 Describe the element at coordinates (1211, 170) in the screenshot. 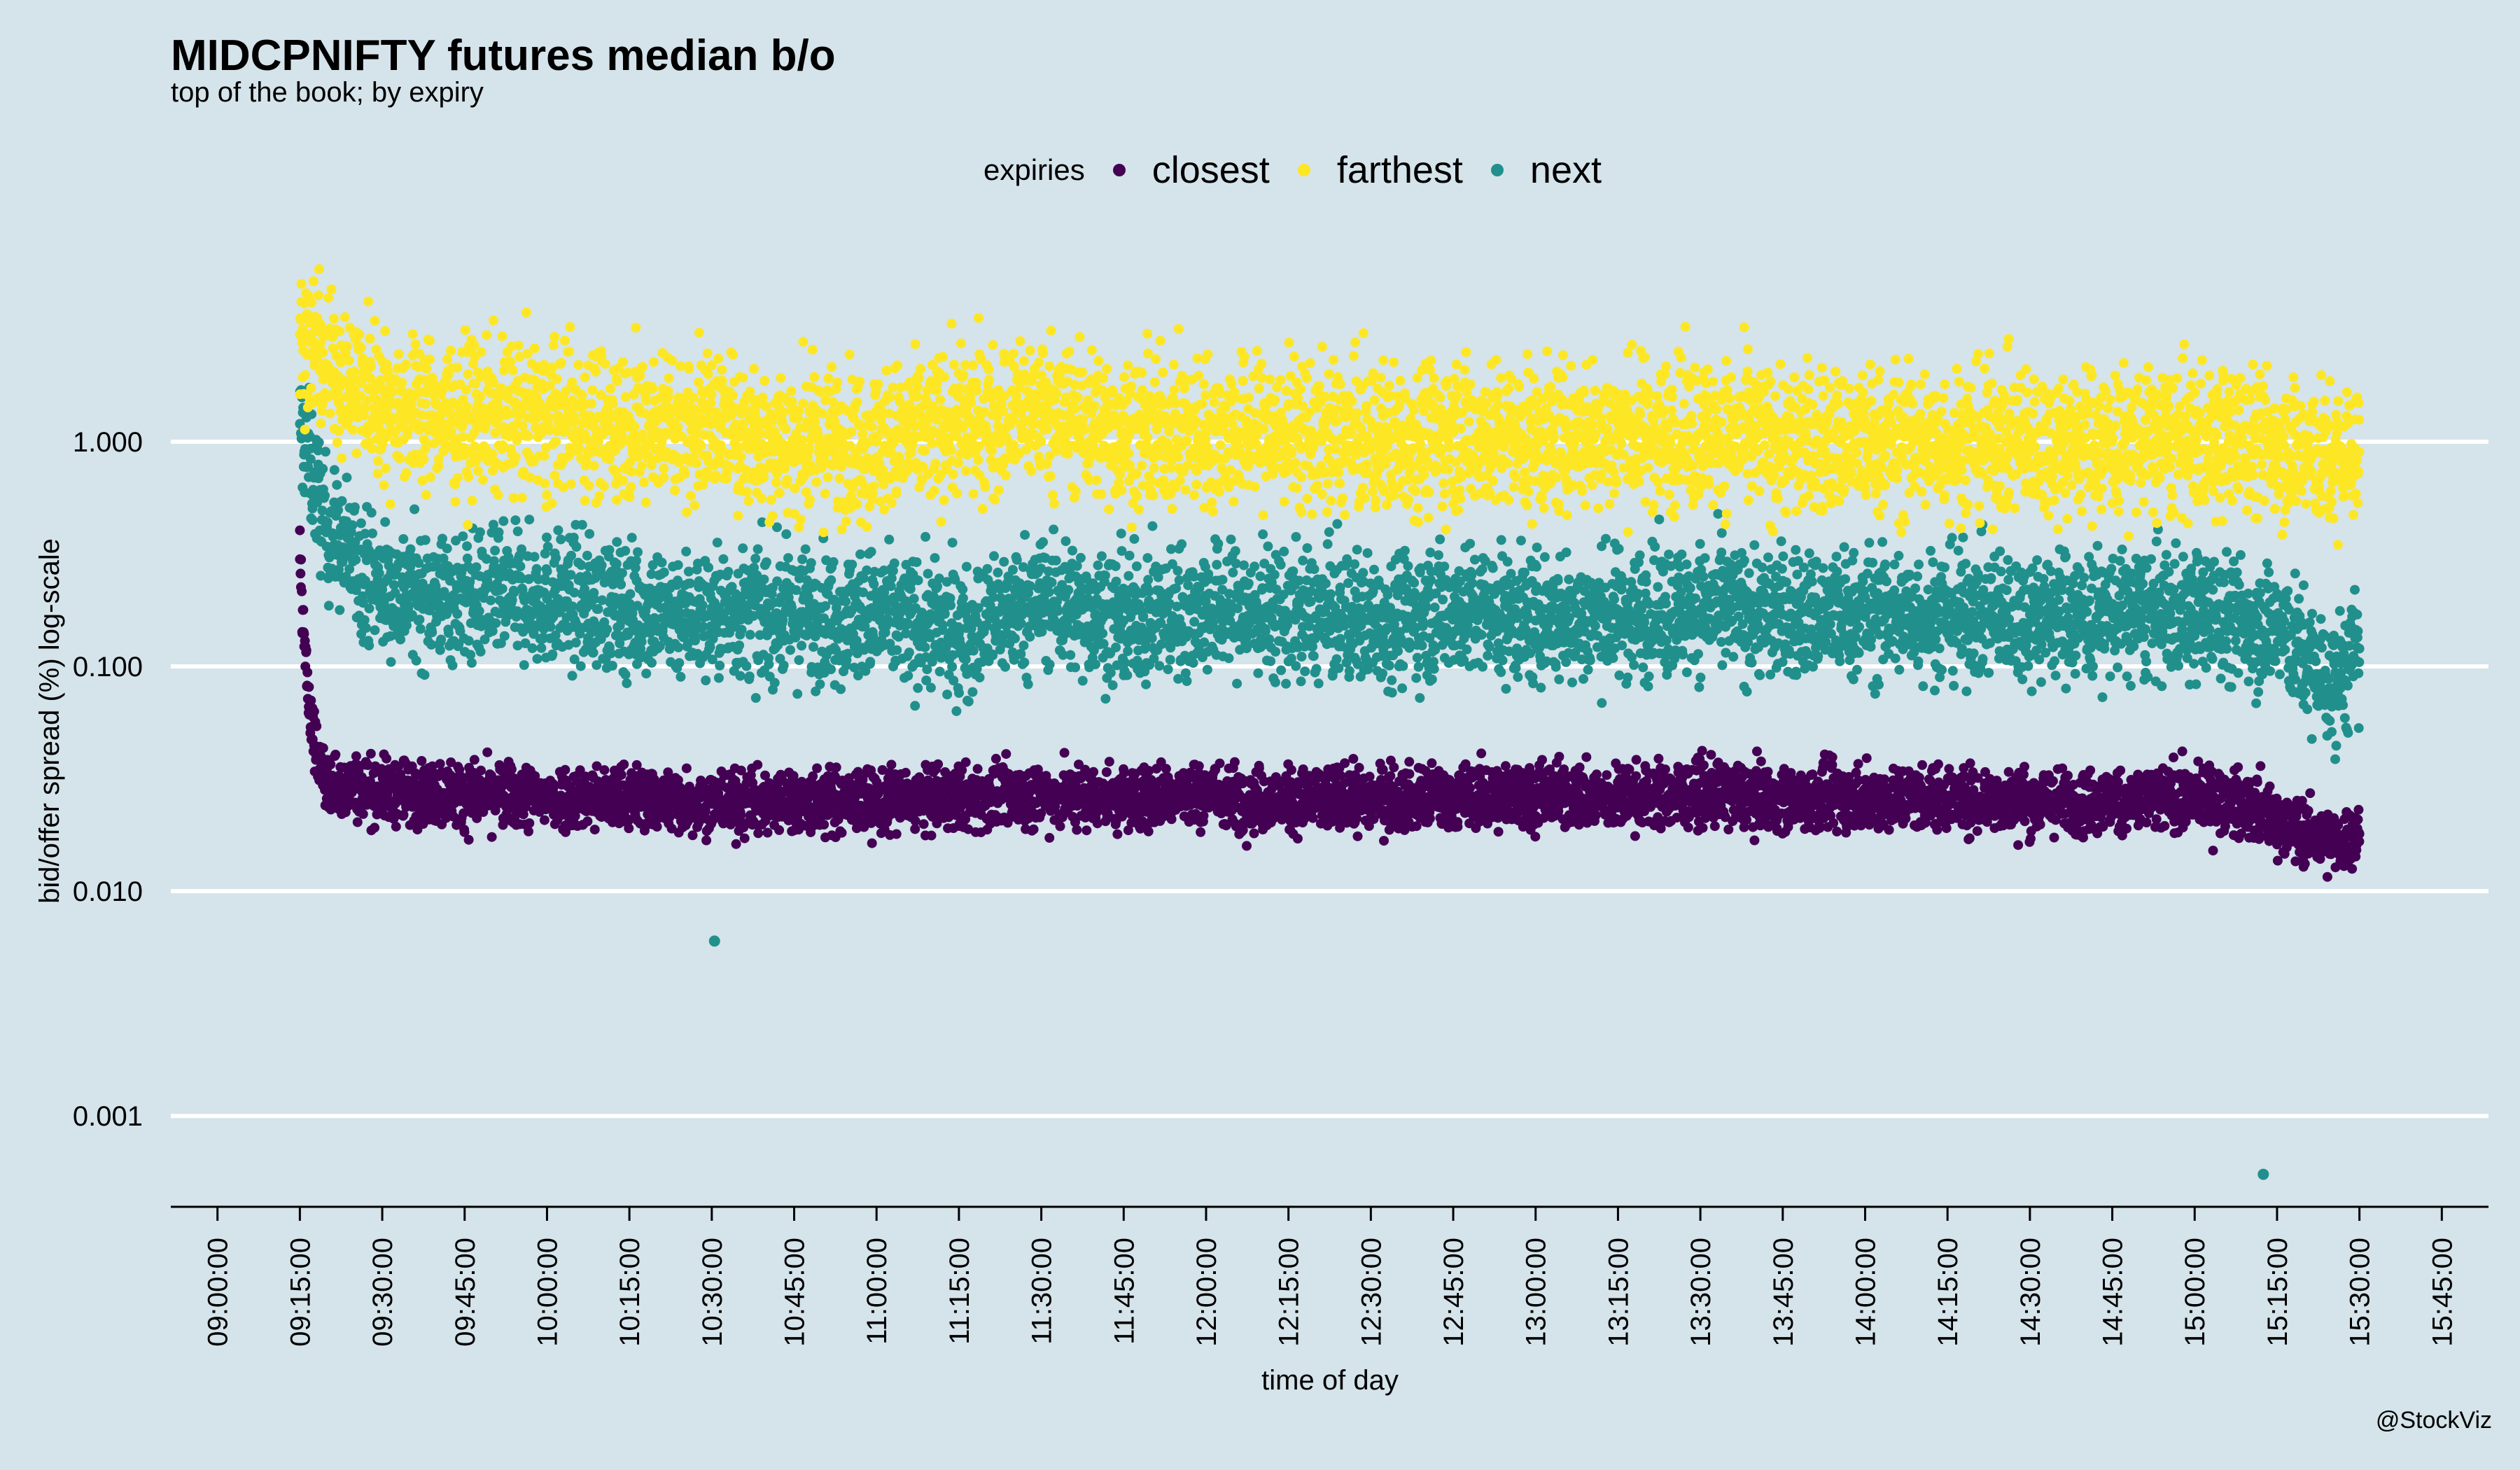

I see `legend-label-closest: closest` at that location.